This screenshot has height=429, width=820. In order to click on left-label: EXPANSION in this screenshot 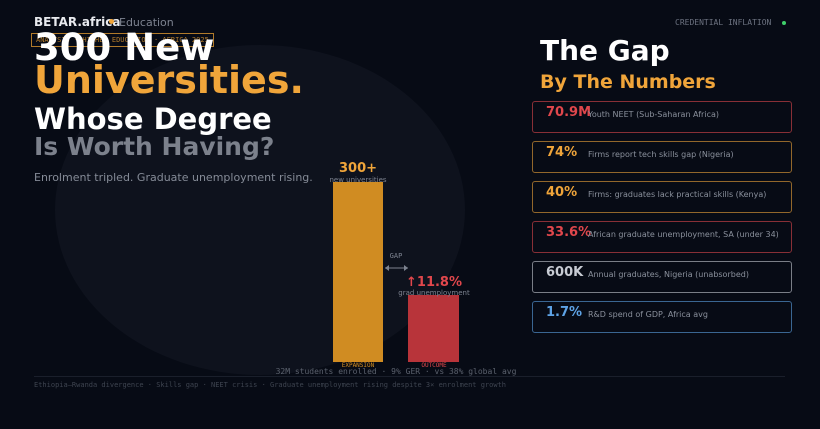, I will do `click(358, 365)`.